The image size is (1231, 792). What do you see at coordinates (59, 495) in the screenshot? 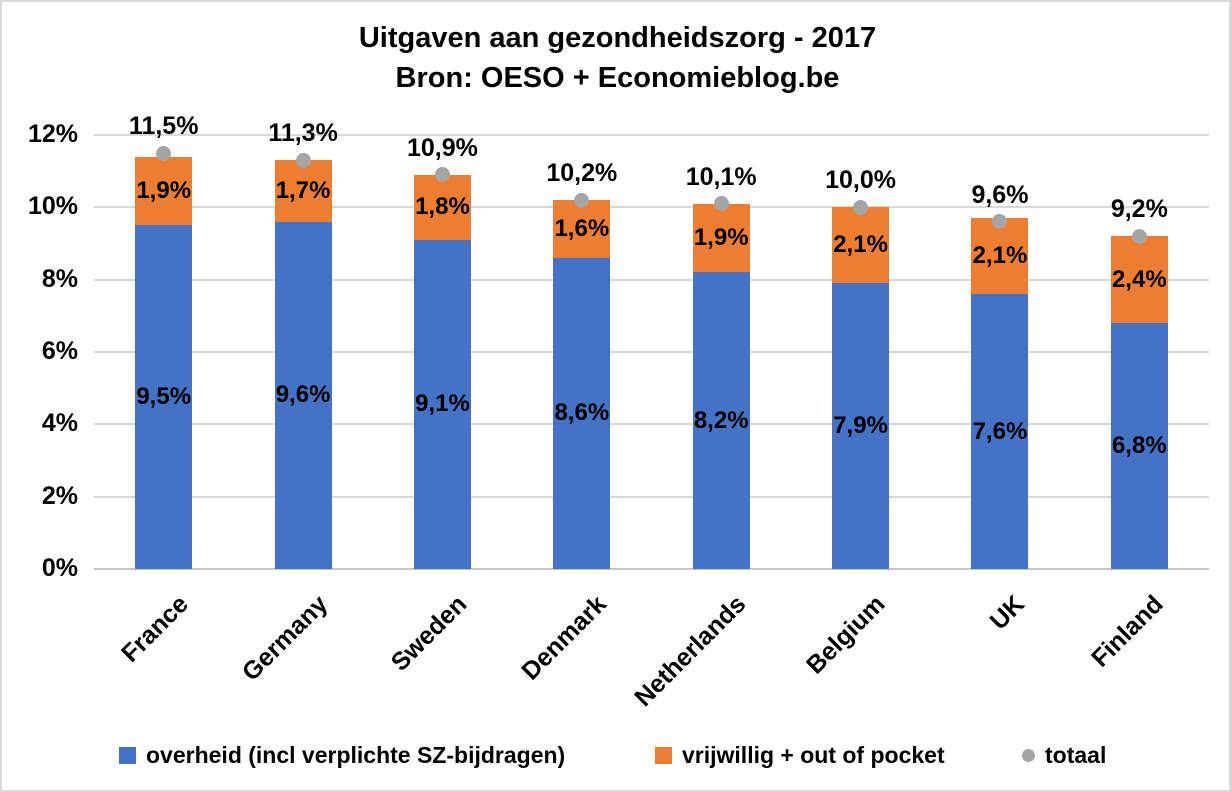
I see `y-axis-tick-2%: 2%` at bounding box center [59, 495].